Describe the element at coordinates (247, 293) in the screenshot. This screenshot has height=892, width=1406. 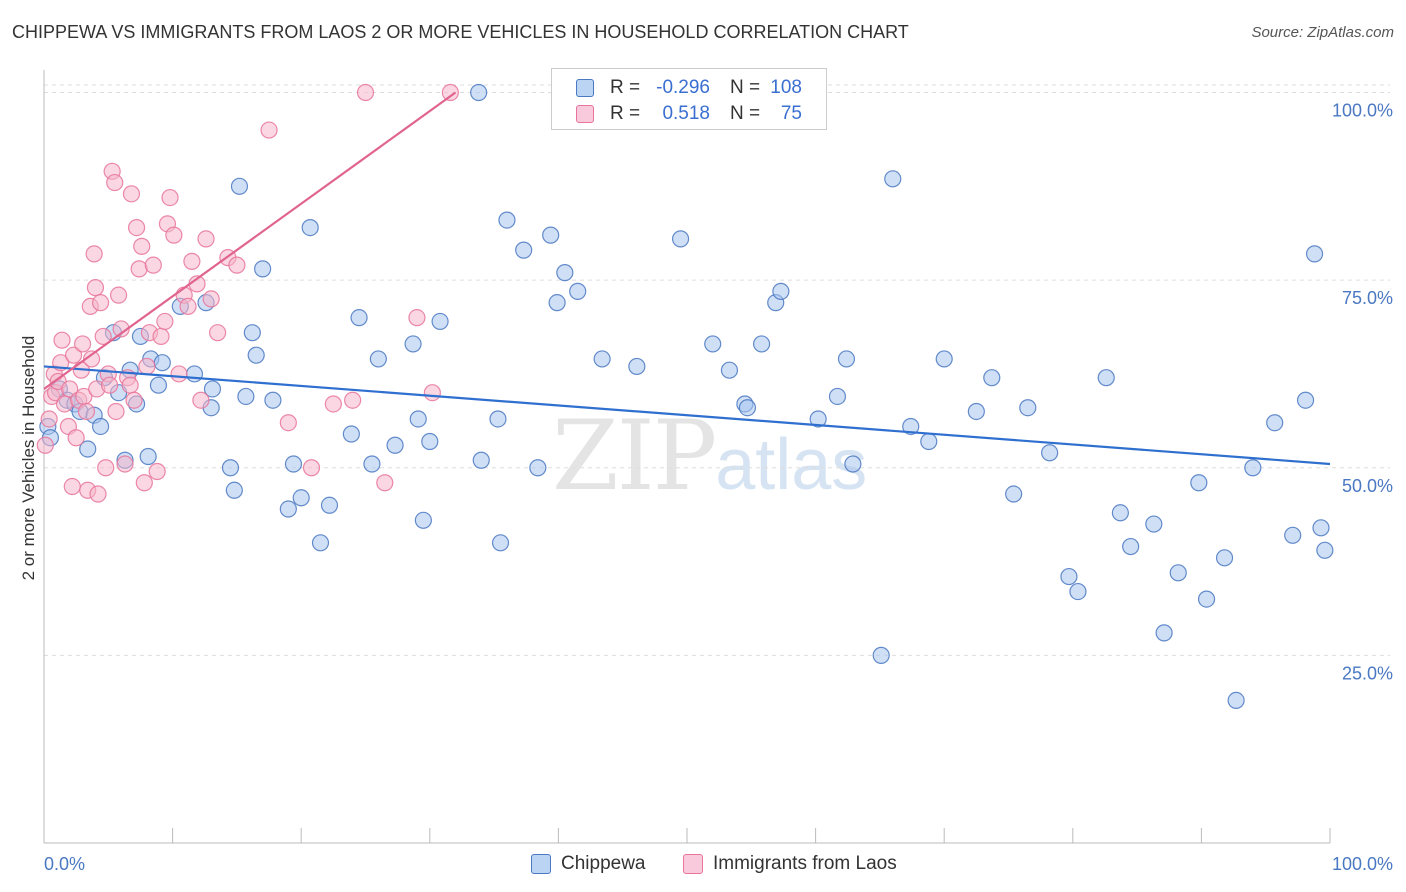
I see `laos-points` at that location.